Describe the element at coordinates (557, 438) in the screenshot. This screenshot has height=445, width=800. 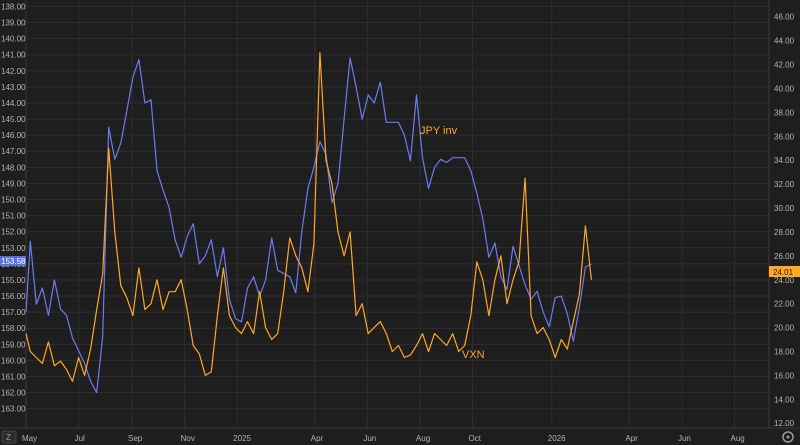
I see `x-tick-label: 2026` at that location.